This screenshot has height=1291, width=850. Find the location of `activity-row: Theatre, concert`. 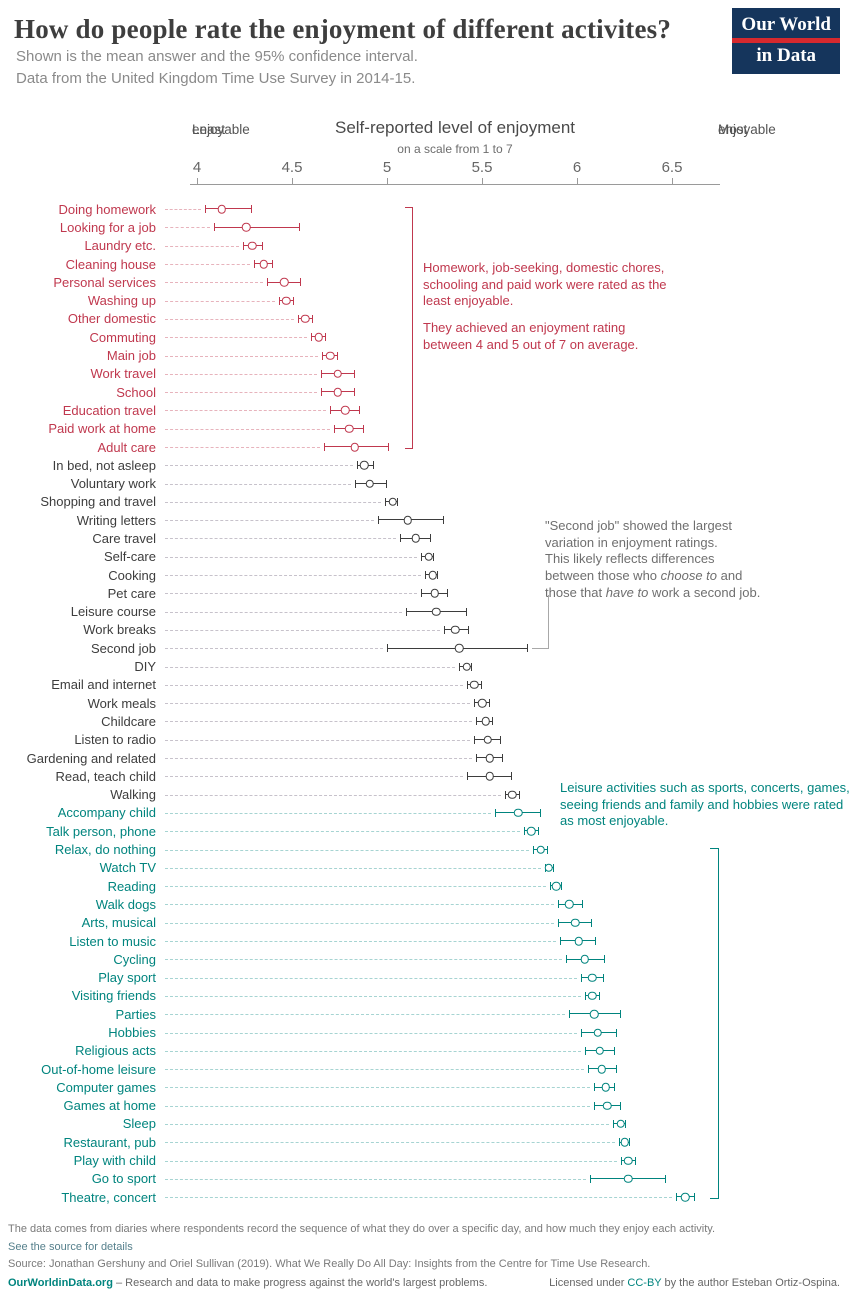

activity-row: Theatre, concert is located at coordinates (425, 1197).